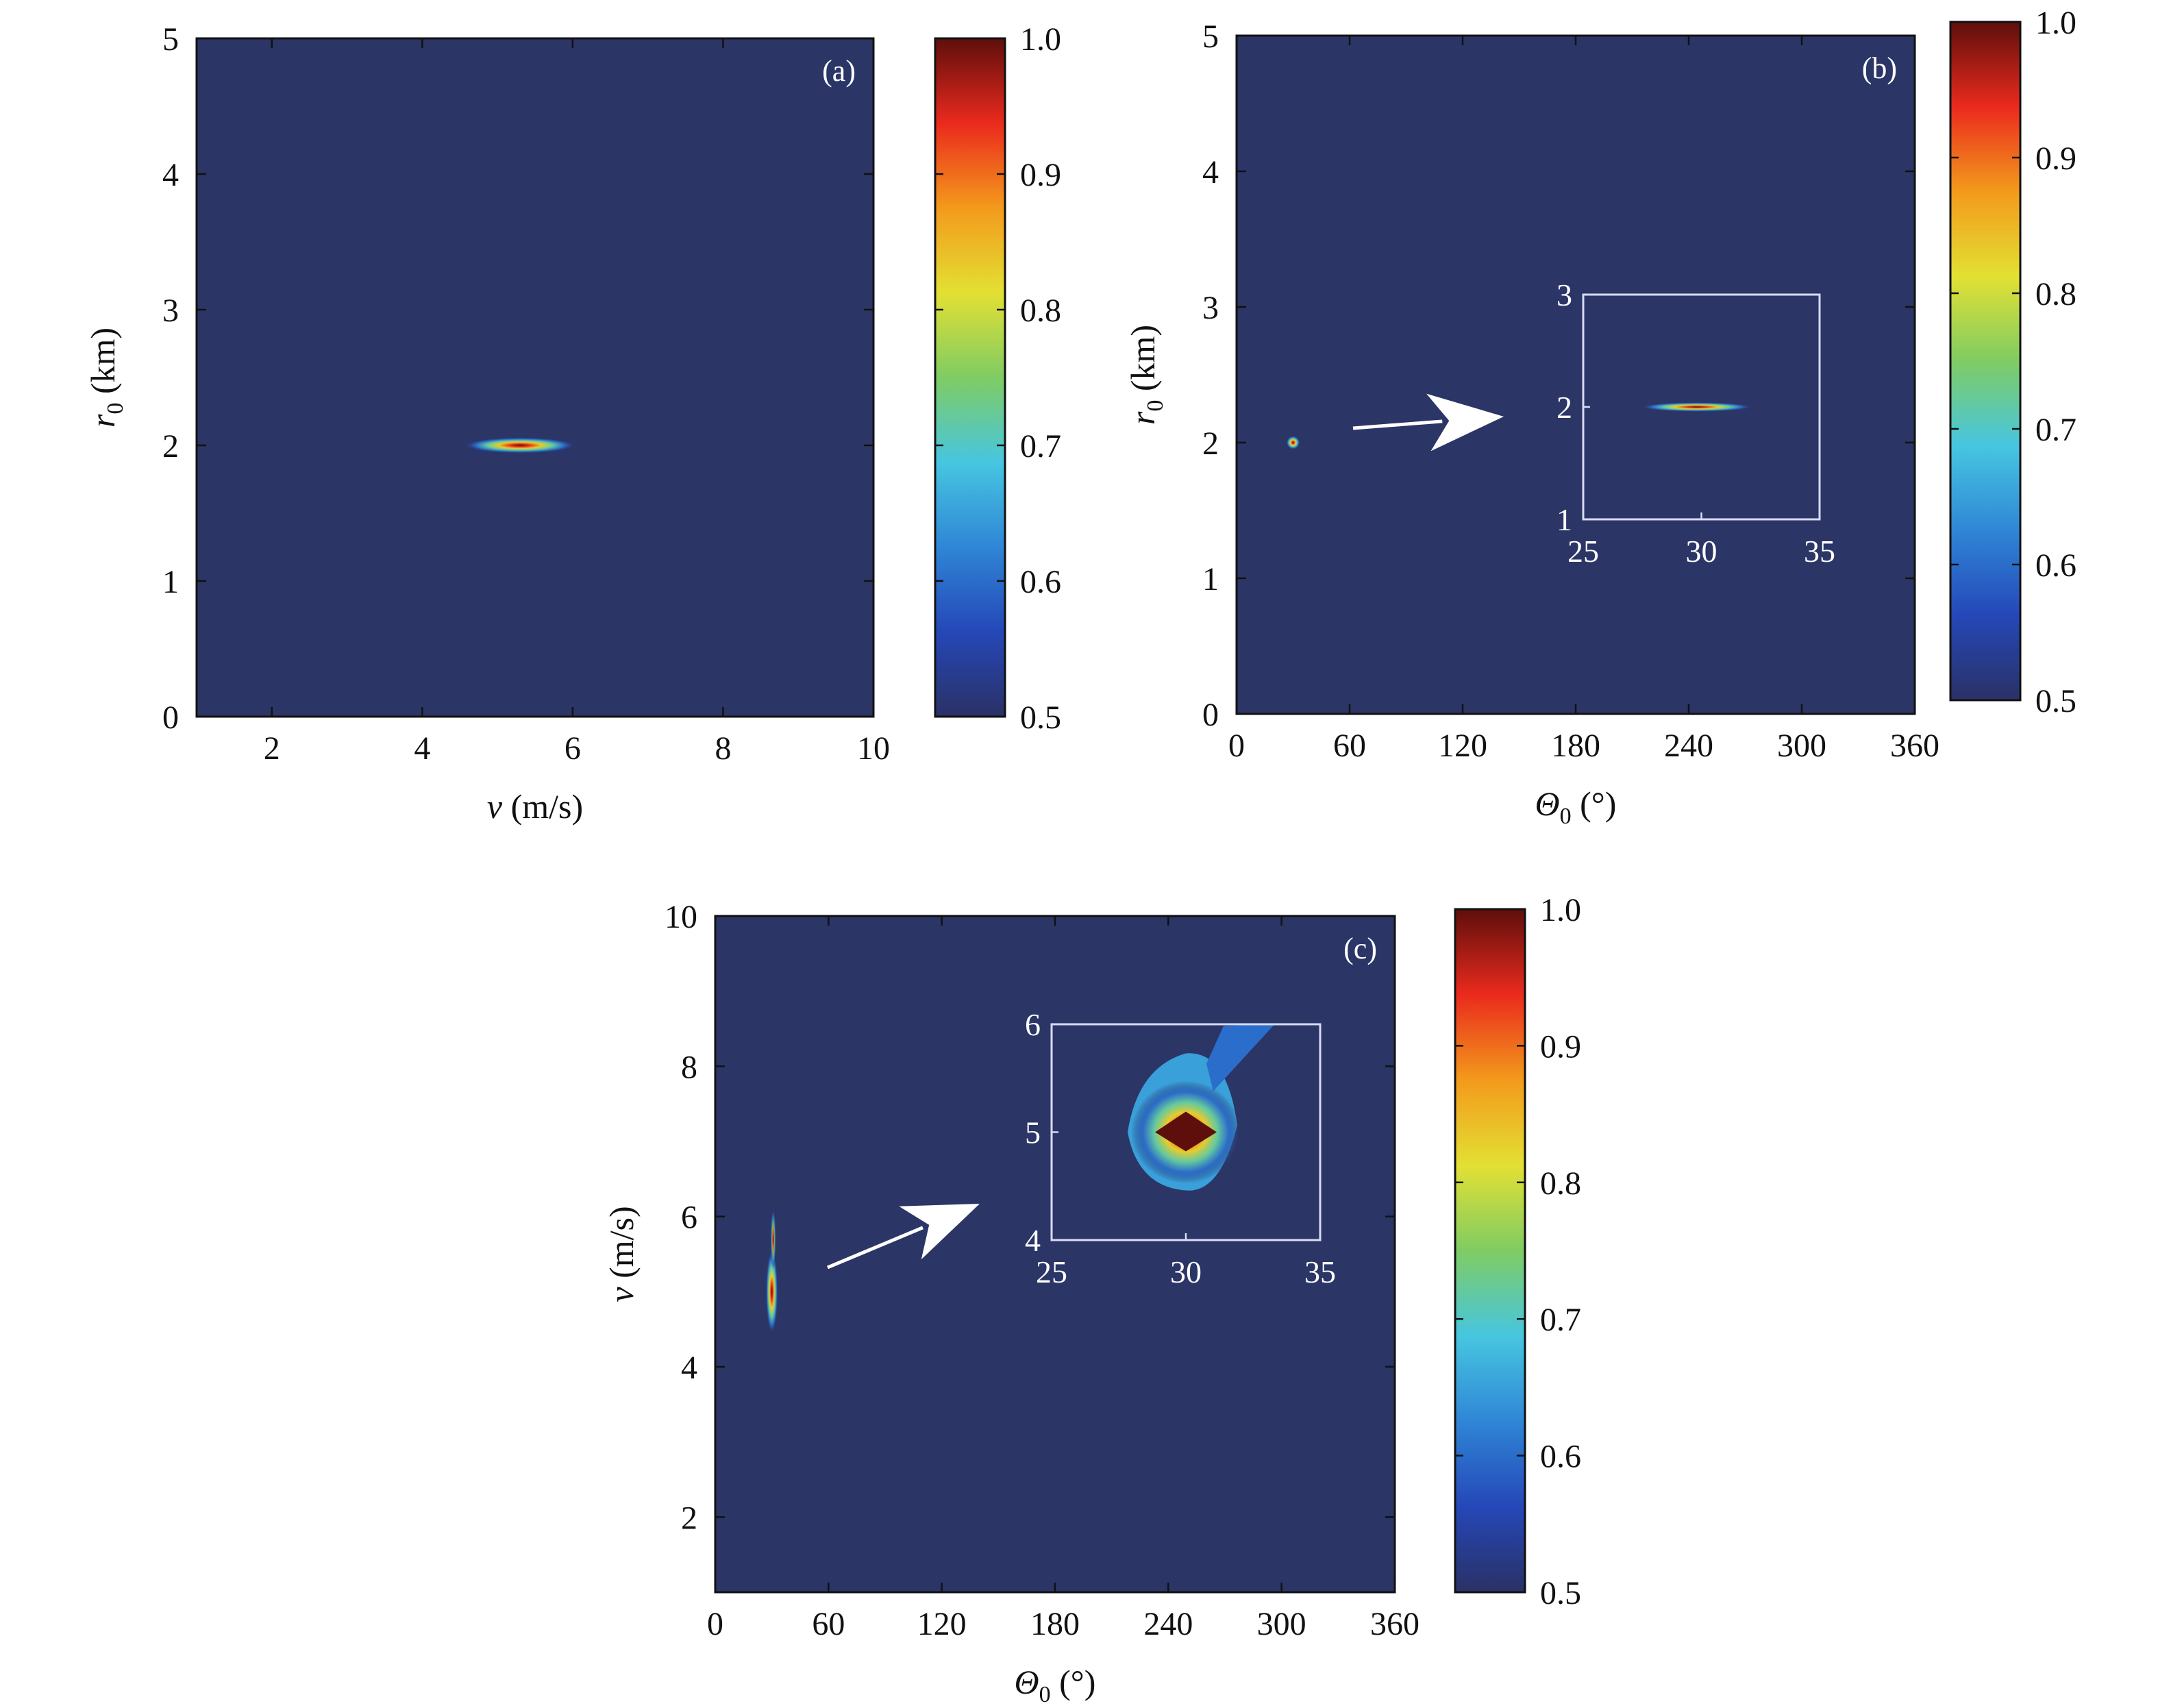  Describe the element at coordinates (715, 1624) in the screenshot. I see `x-tick-label: 0` at that location.